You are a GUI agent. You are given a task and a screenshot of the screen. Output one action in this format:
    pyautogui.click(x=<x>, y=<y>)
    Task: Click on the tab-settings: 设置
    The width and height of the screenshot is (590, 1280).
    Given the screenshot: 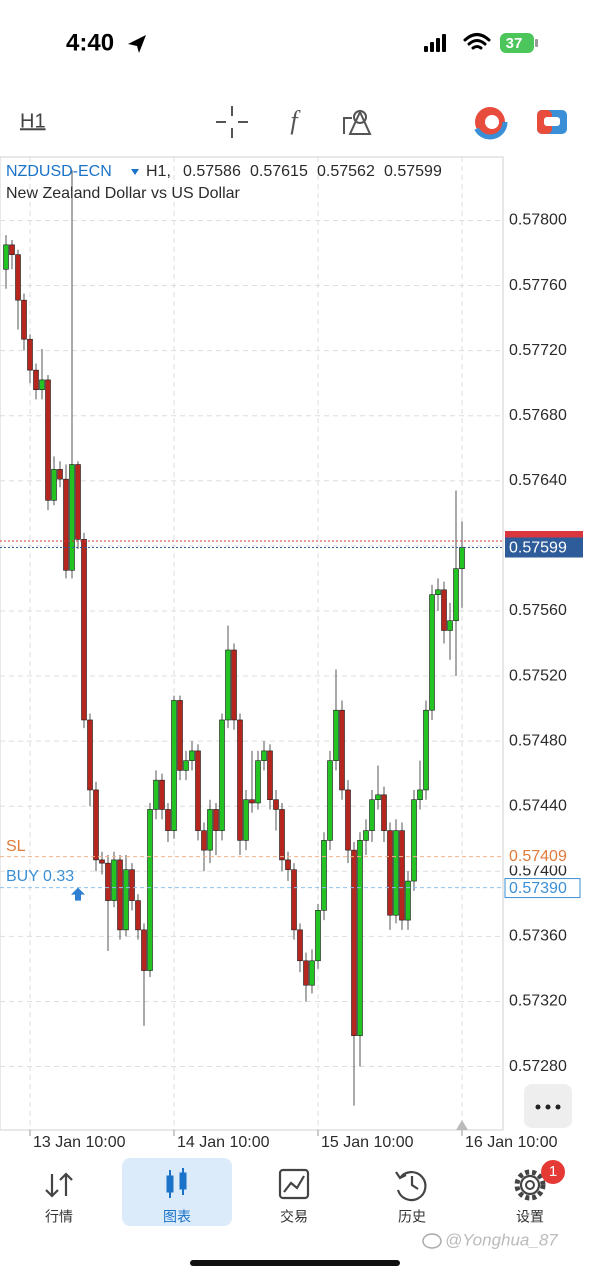 What is the action you would take?
    pyautogui.click(x=530, y=1217)
    